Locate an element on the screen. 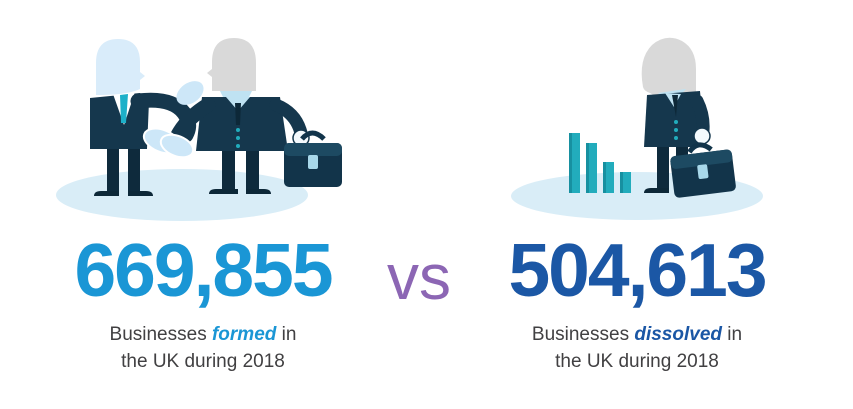  businessman-right-icon is located at coordinates (240, 116).